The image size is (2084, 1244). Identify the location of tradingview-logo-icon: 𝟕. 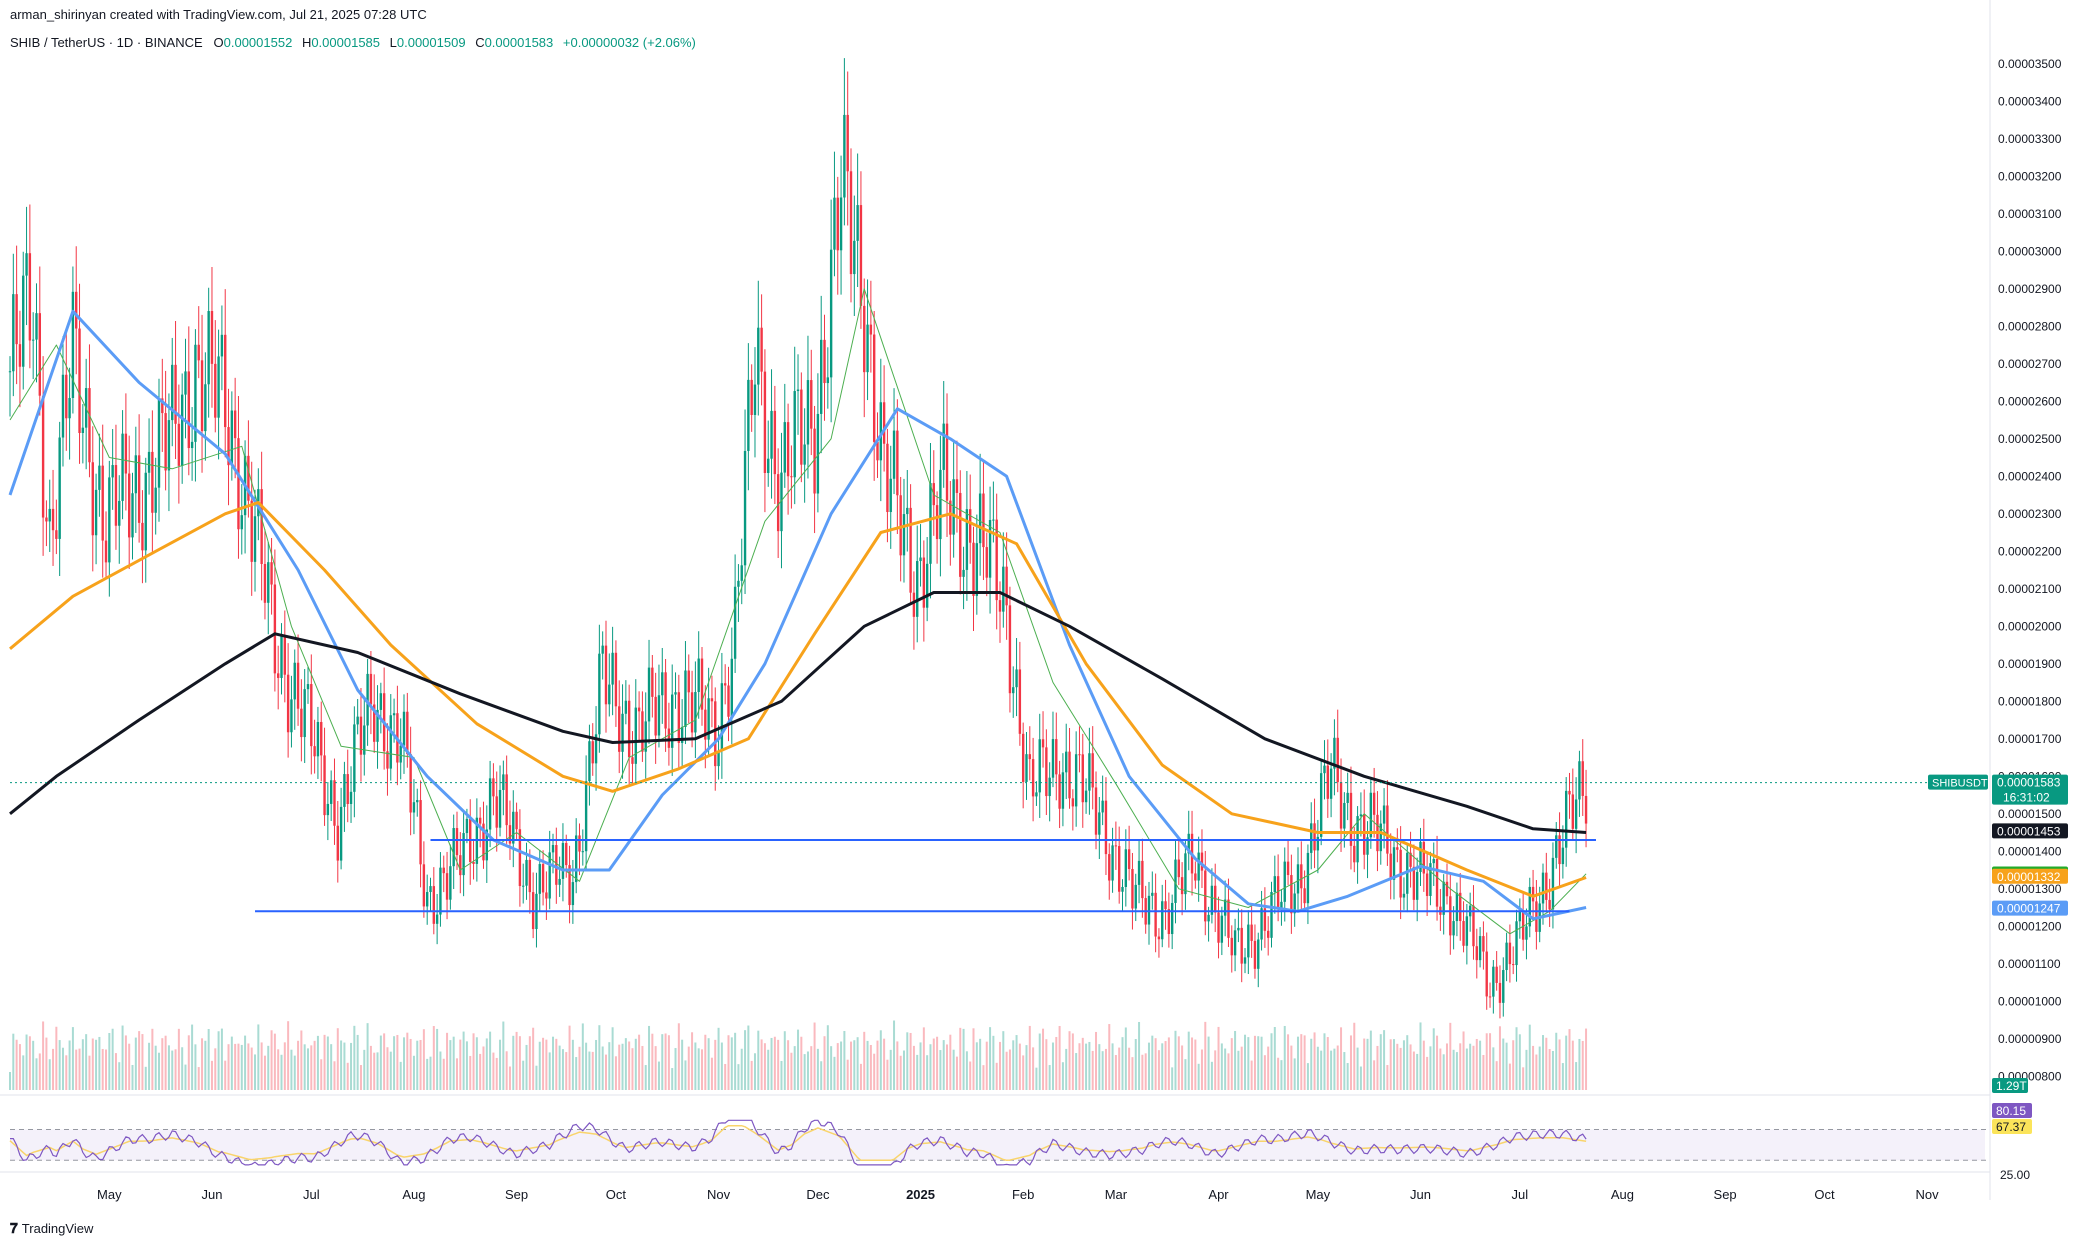
(14, 1228).